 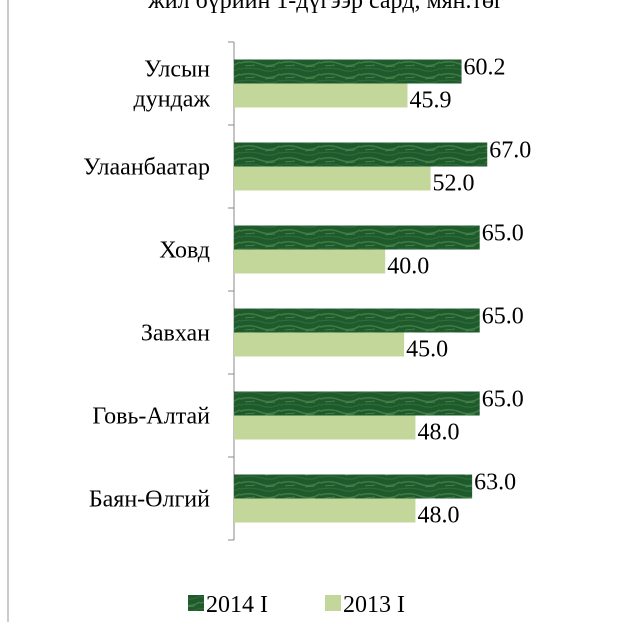 I want to click on data-label: 67.0, so click(x=510, y=151).